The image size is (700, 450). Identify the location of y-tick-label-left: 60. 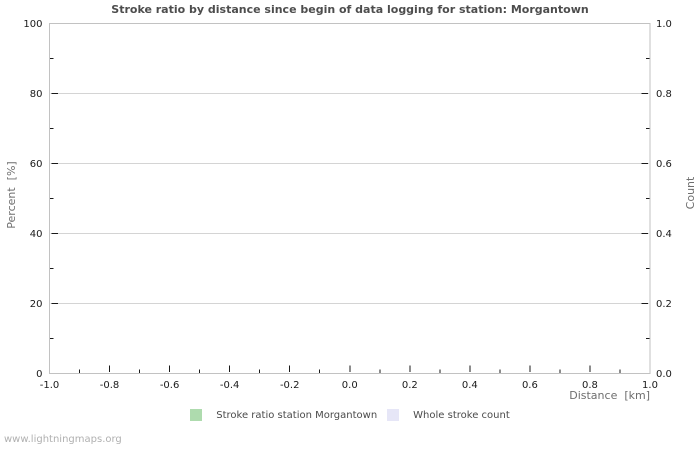
(36, 164).